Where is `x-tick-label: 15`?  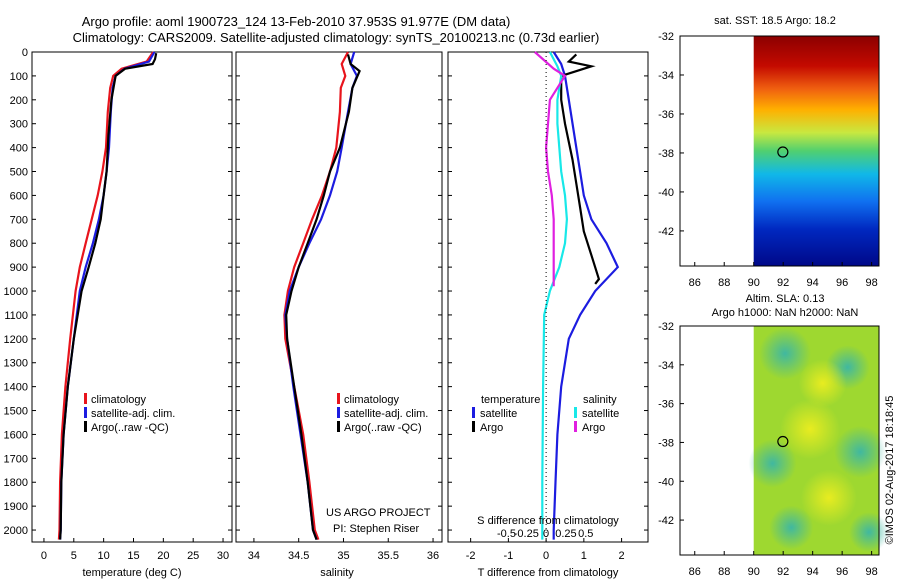 x-tick-label: 15 is located at coordinates (133, 556).